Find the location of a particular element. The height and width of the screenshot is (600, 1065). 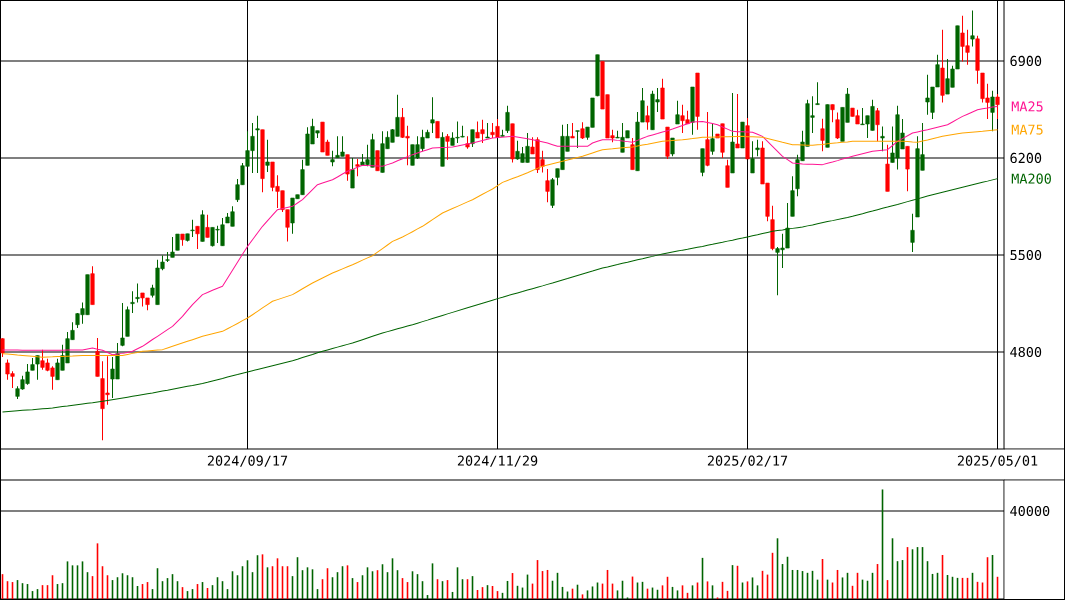

y-tick-label: 6200 is located at coordinates (1026, 158).